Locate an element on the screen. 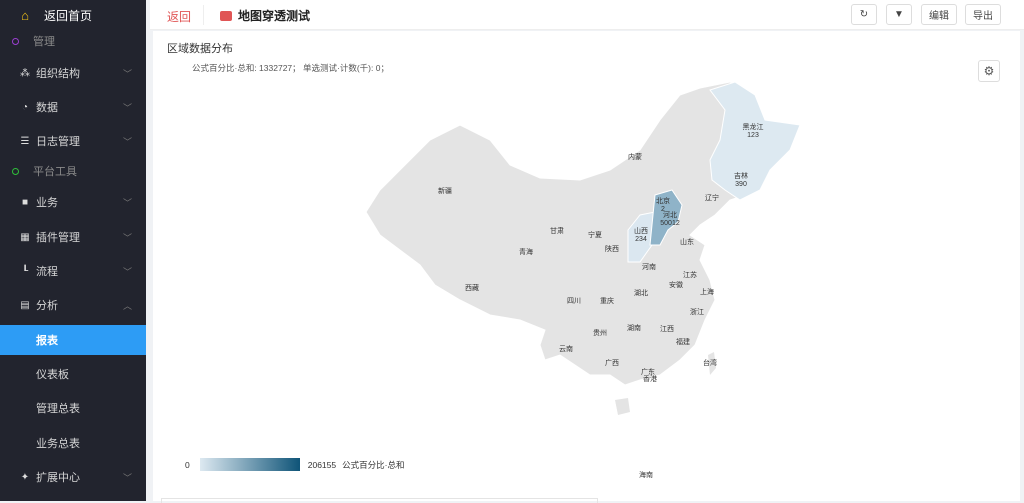 This screenshot has height=503, width=1024. province-name: 福建 is located at coordinates (683, 342).